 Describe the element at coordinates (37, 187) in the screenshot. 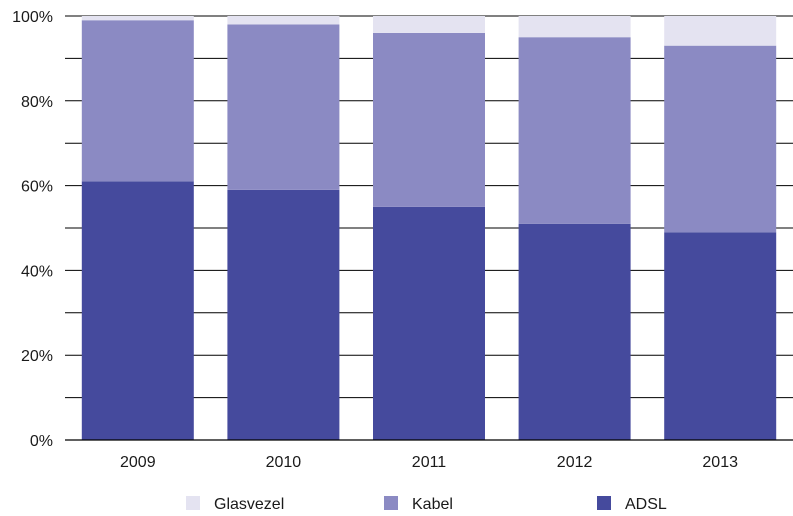

I see `y-tick-label: 60%` at that location.